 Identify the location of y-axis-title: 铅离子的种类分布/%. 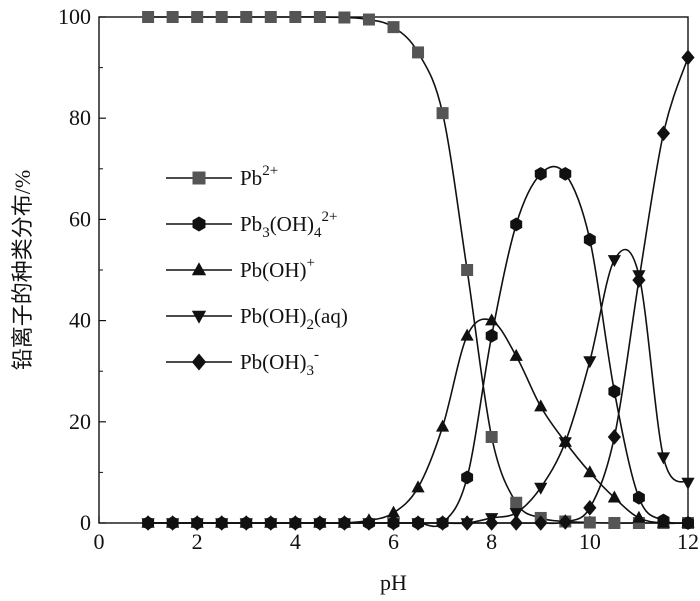
(22, 270).